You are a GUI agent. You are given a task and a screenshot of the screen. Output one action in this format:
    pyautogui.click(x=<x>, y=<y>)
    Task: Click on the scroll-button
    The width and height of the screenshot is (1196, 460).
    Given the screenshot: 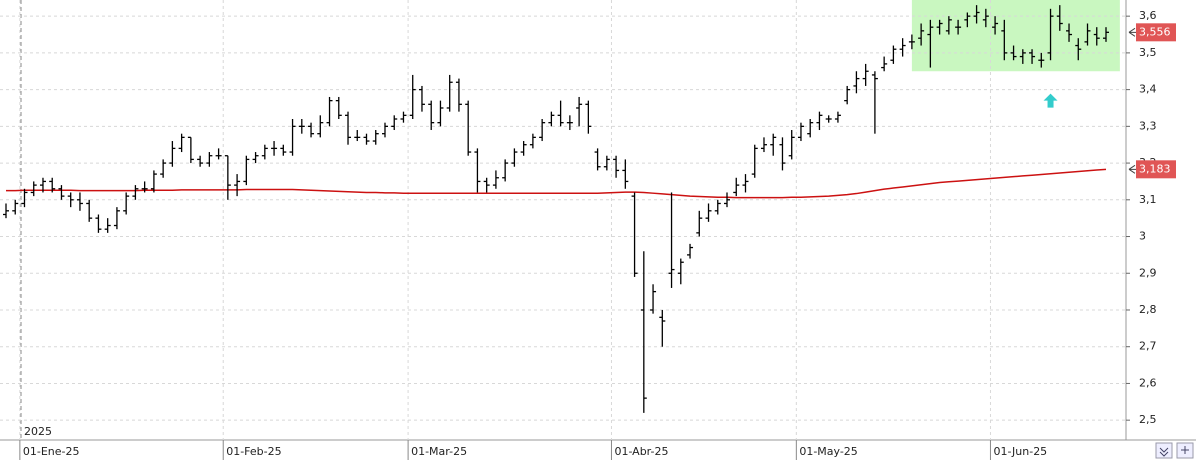 What is the action you would take?
    pyautogui.click(x=1164, y=450)
    